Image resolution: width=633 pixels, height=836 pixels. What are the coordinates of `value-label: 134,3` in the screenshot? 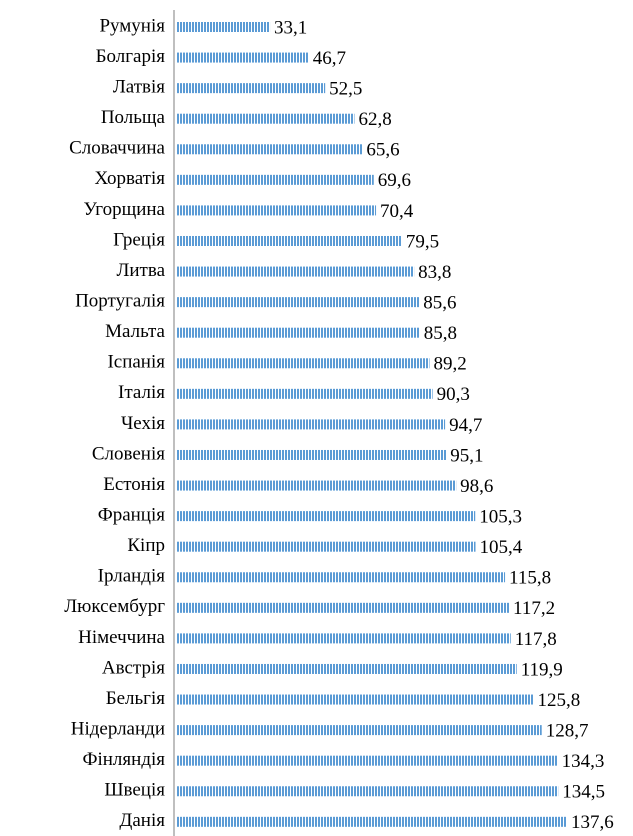 It's located at (583, 761).